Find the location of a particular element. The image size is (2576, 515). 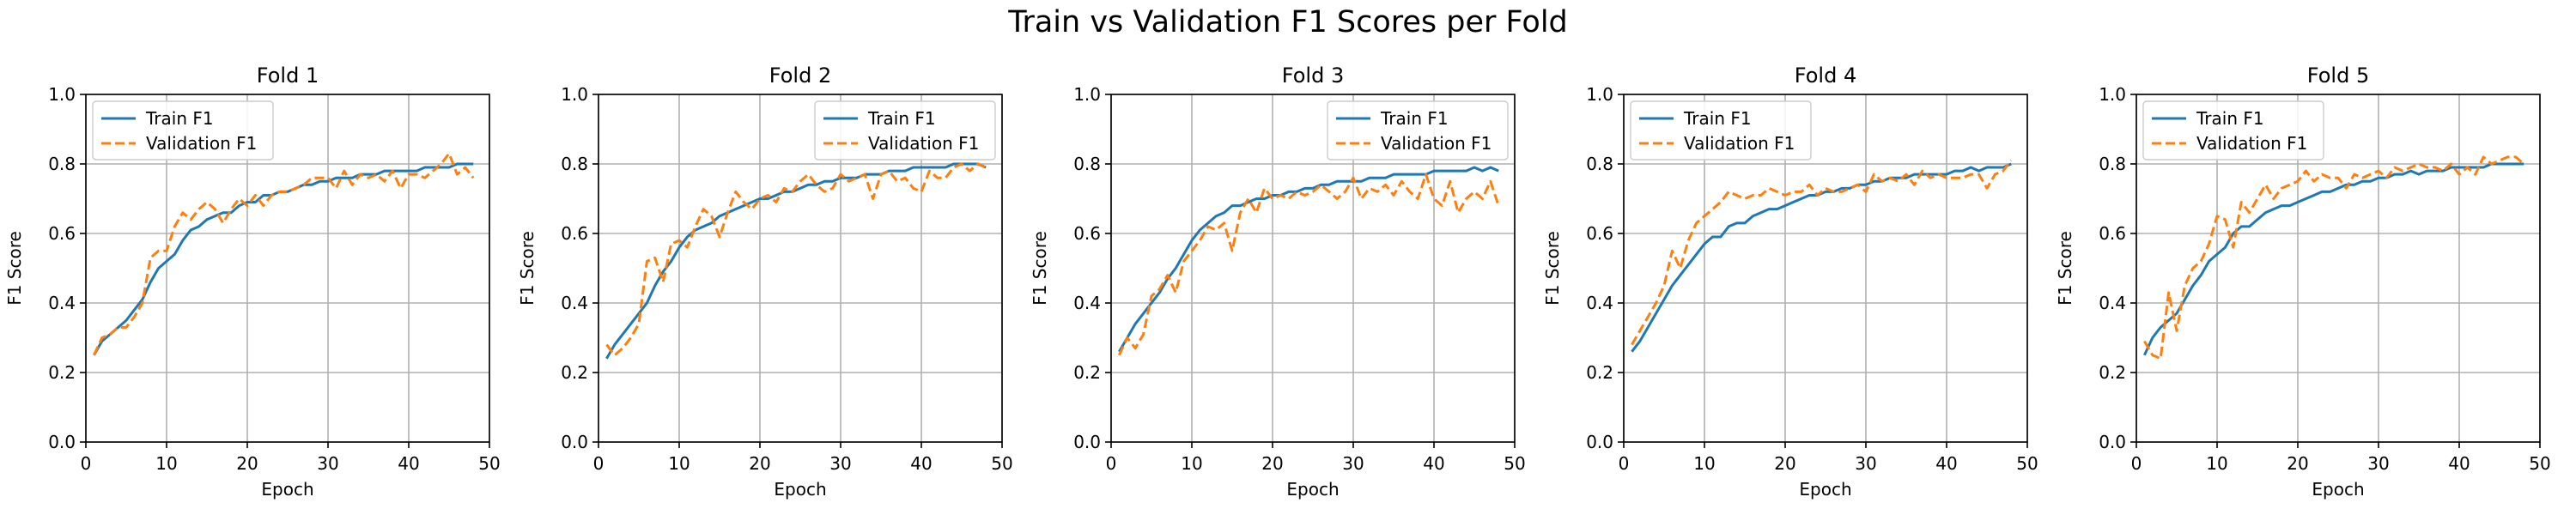

subplot-title: Fold 2 is located at coordinates (800, 76).